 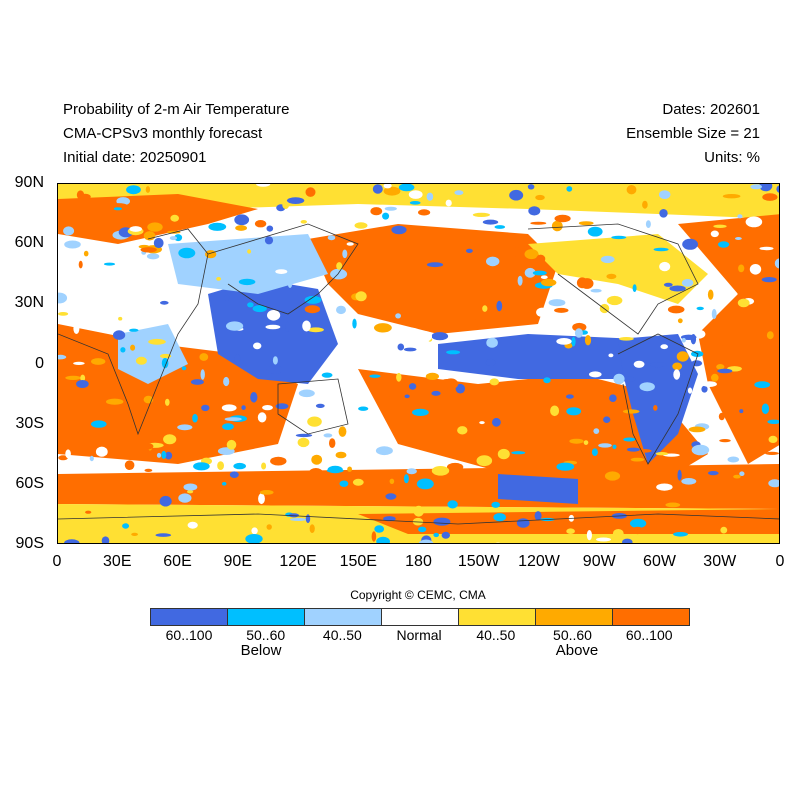 What do you see at coordinates (538, 356) in the screenshot?
I see `equatorial-pacific-cold` at bounding box center [538, 356].